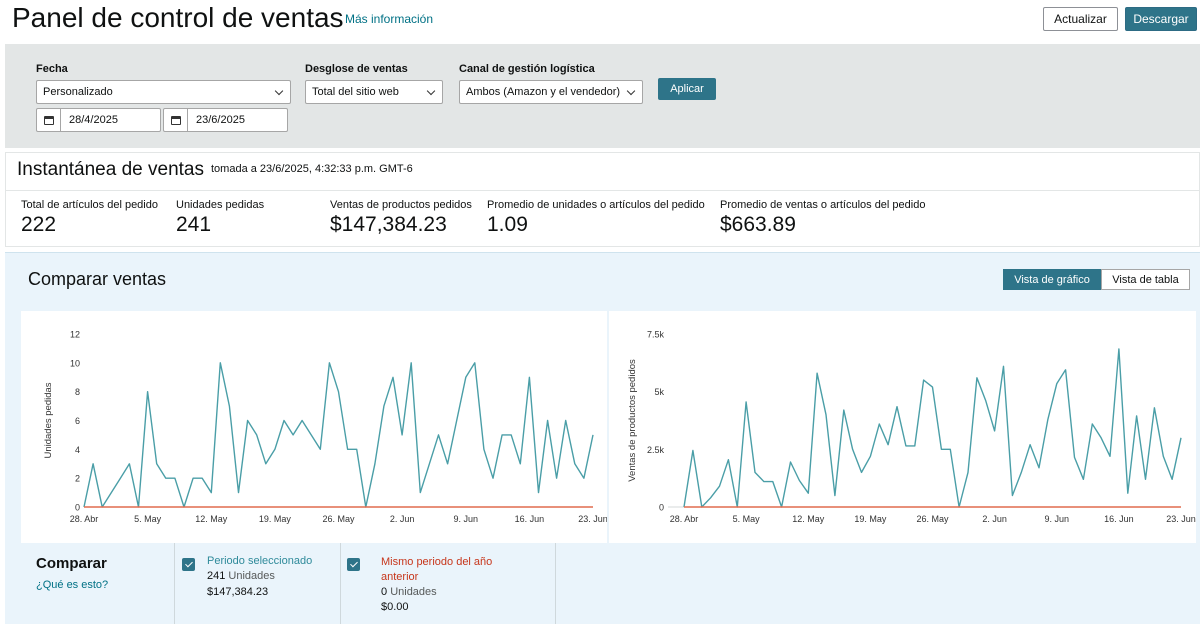 This screenshot has height=624, width=1200. What do you see at coordinates (39, 224) in the screenshot?
I see `metric-value: 222` at bounding box center [39, 224].